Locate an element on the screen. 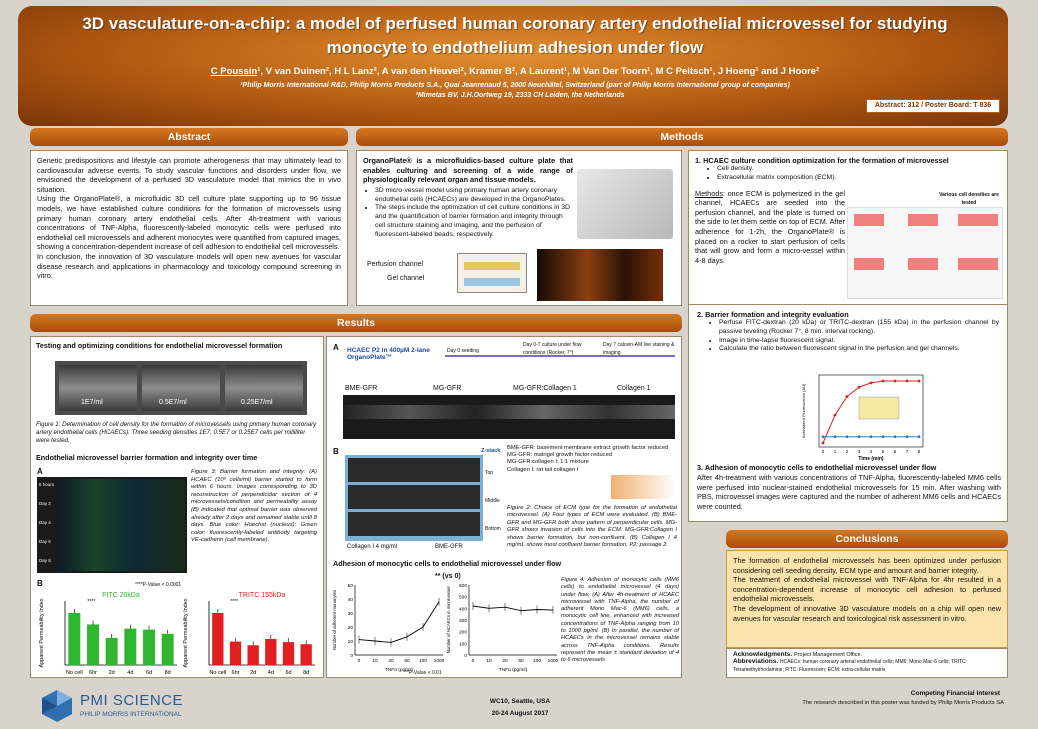 The width and height of the screenshot is (1038, 729). gel-channel-shape is located at coordinates (492, 282).